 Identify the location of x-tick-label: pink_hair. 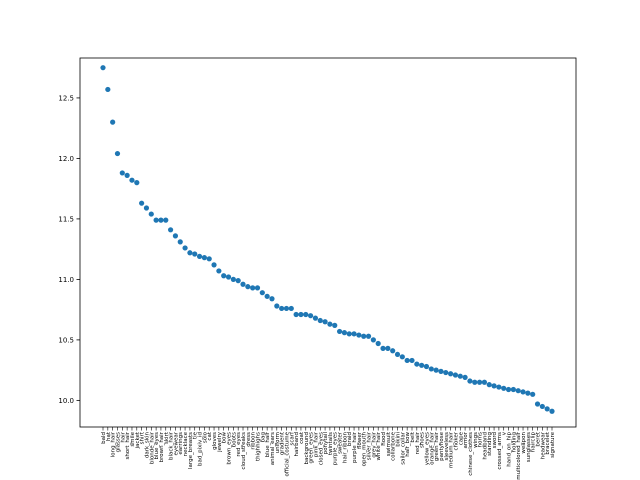
(316, 444).